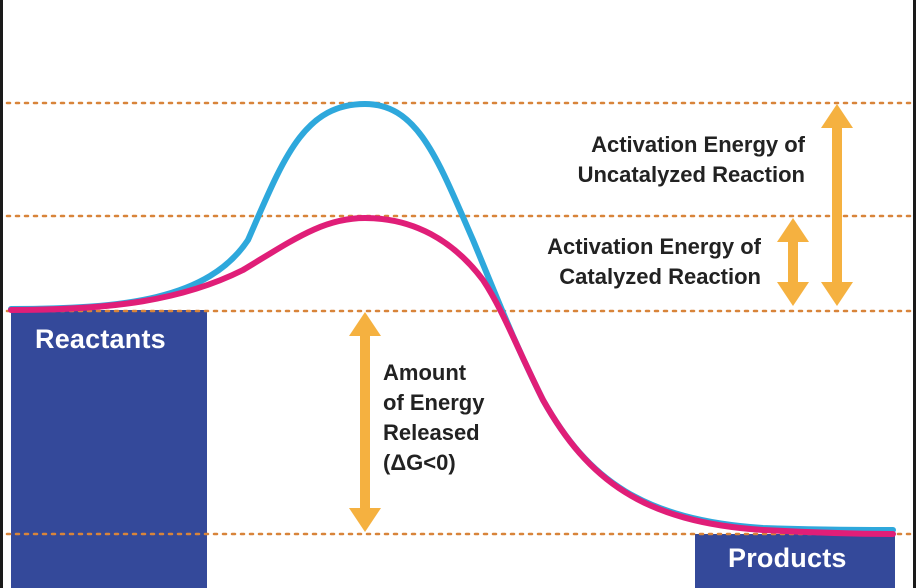 The image size is (916, 588). Describe the element at coordinates (434, 402) in the screenshot. I see `released-label-line2: of Energy` at that location.